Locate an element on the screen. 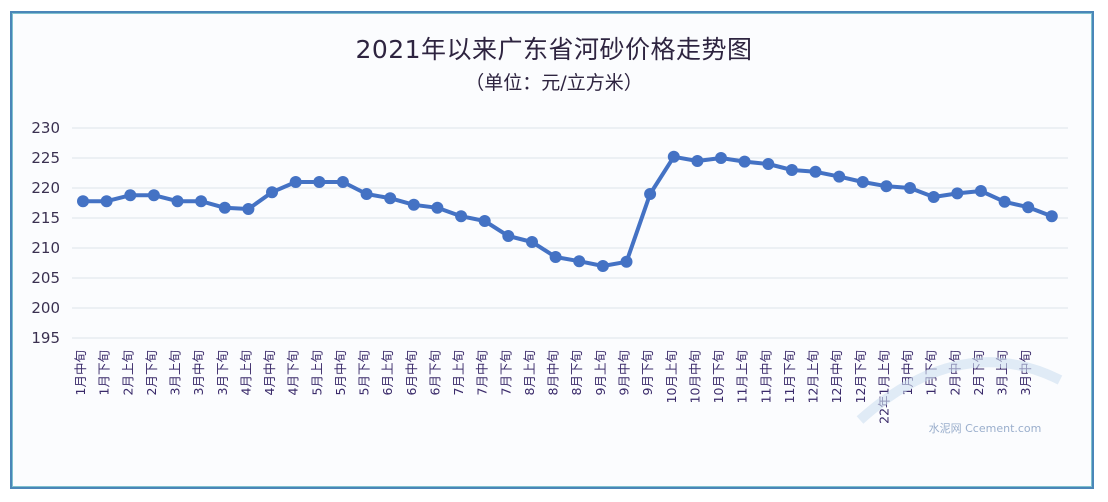 Image resolution: width=1108 pixels, height=502 pixels. x-tick-label: 4月下旬 is located at coordinates (293, 372).